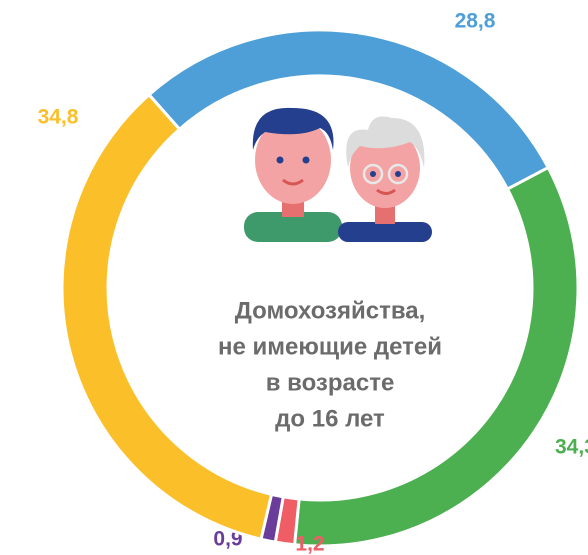 This screenshot has height=555, width=588. What do you see at coordinates (330, 382) in the screenshot?
I see `center-text: в возрасте` at bounding box center [330, 382].